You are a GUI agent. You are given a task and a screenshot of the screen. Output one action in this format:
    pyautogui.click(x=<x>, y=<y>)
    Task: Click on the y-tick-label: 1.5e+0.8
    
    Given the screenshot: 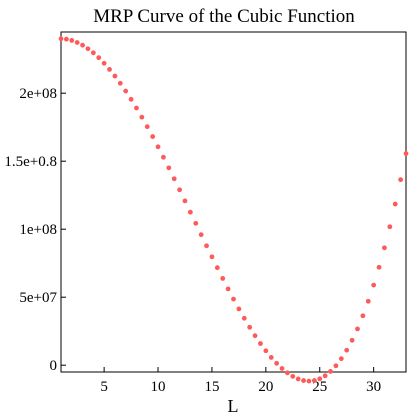 What is the action you would take?
    pyautogui.click(x=30, y=162)
    